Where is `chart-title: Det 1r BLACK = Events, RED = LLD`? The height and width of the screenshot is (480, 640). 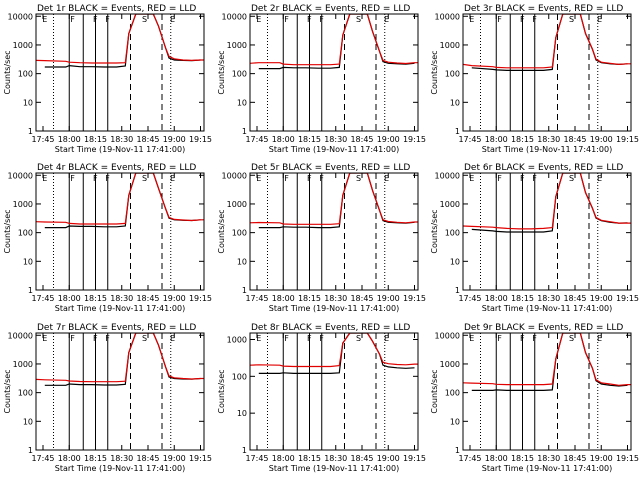 chart-title: Det 1r BLACK = Events, RED = LLD is located at coordinates (116, 9).